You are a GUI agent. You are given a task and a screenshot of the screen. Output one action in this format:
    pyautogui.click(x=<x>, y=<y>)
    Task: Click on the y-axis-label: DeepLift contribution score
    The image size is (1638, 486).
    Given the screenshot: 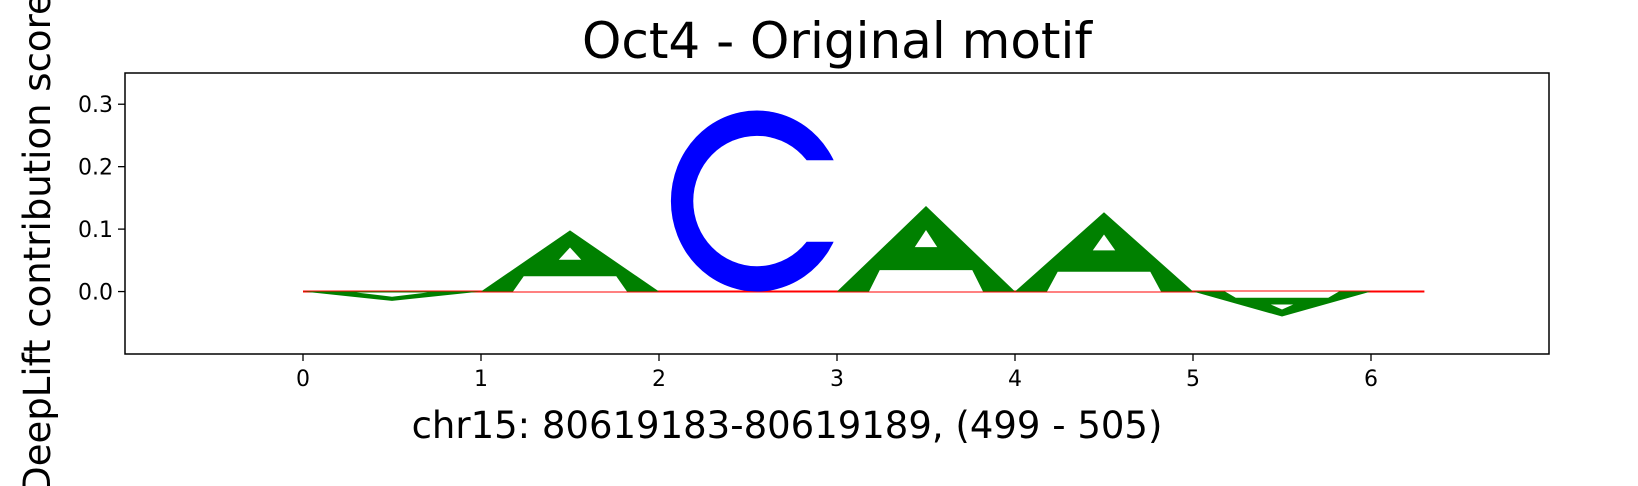 What is the action you would take?
    pyautogui.click(x=37, y=243)
    